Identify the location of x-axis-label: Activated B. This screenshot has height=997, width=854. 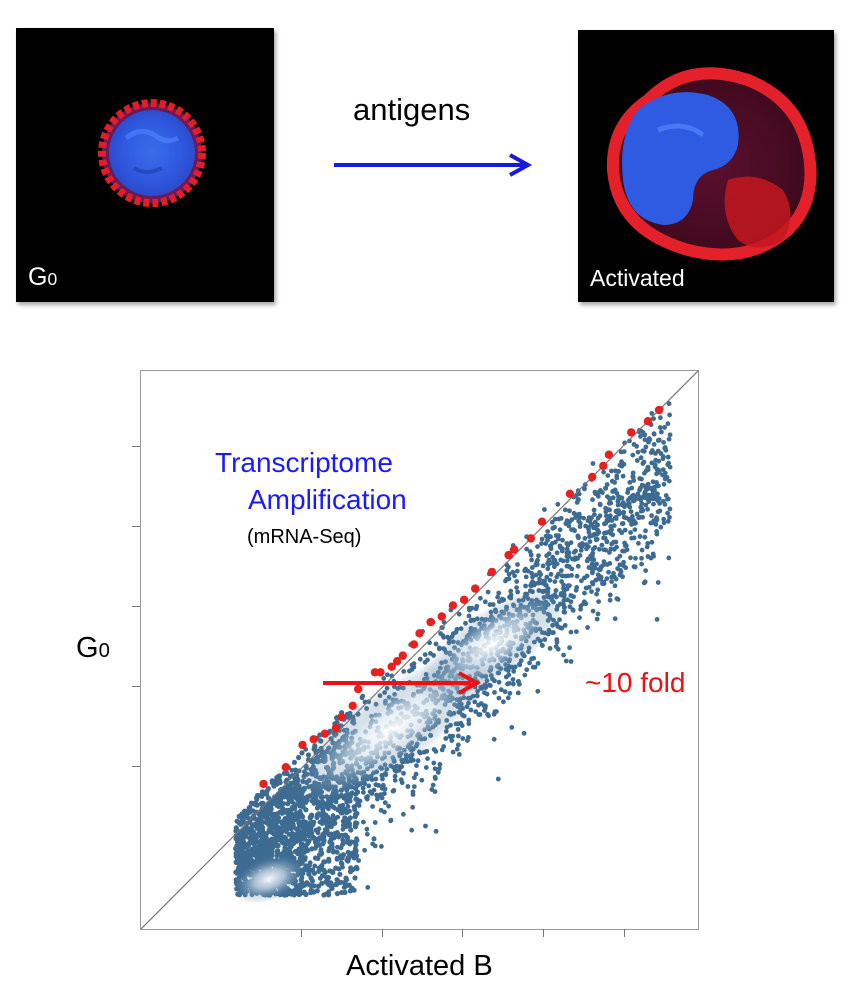
(419, 966).